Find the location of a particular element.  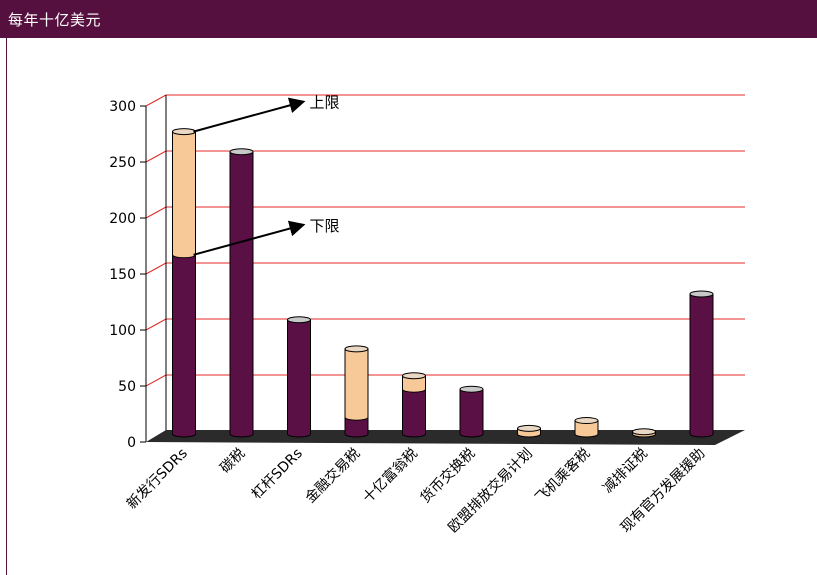

x-tick-label: 新发行SDRs is located at coordinates (157, 479).